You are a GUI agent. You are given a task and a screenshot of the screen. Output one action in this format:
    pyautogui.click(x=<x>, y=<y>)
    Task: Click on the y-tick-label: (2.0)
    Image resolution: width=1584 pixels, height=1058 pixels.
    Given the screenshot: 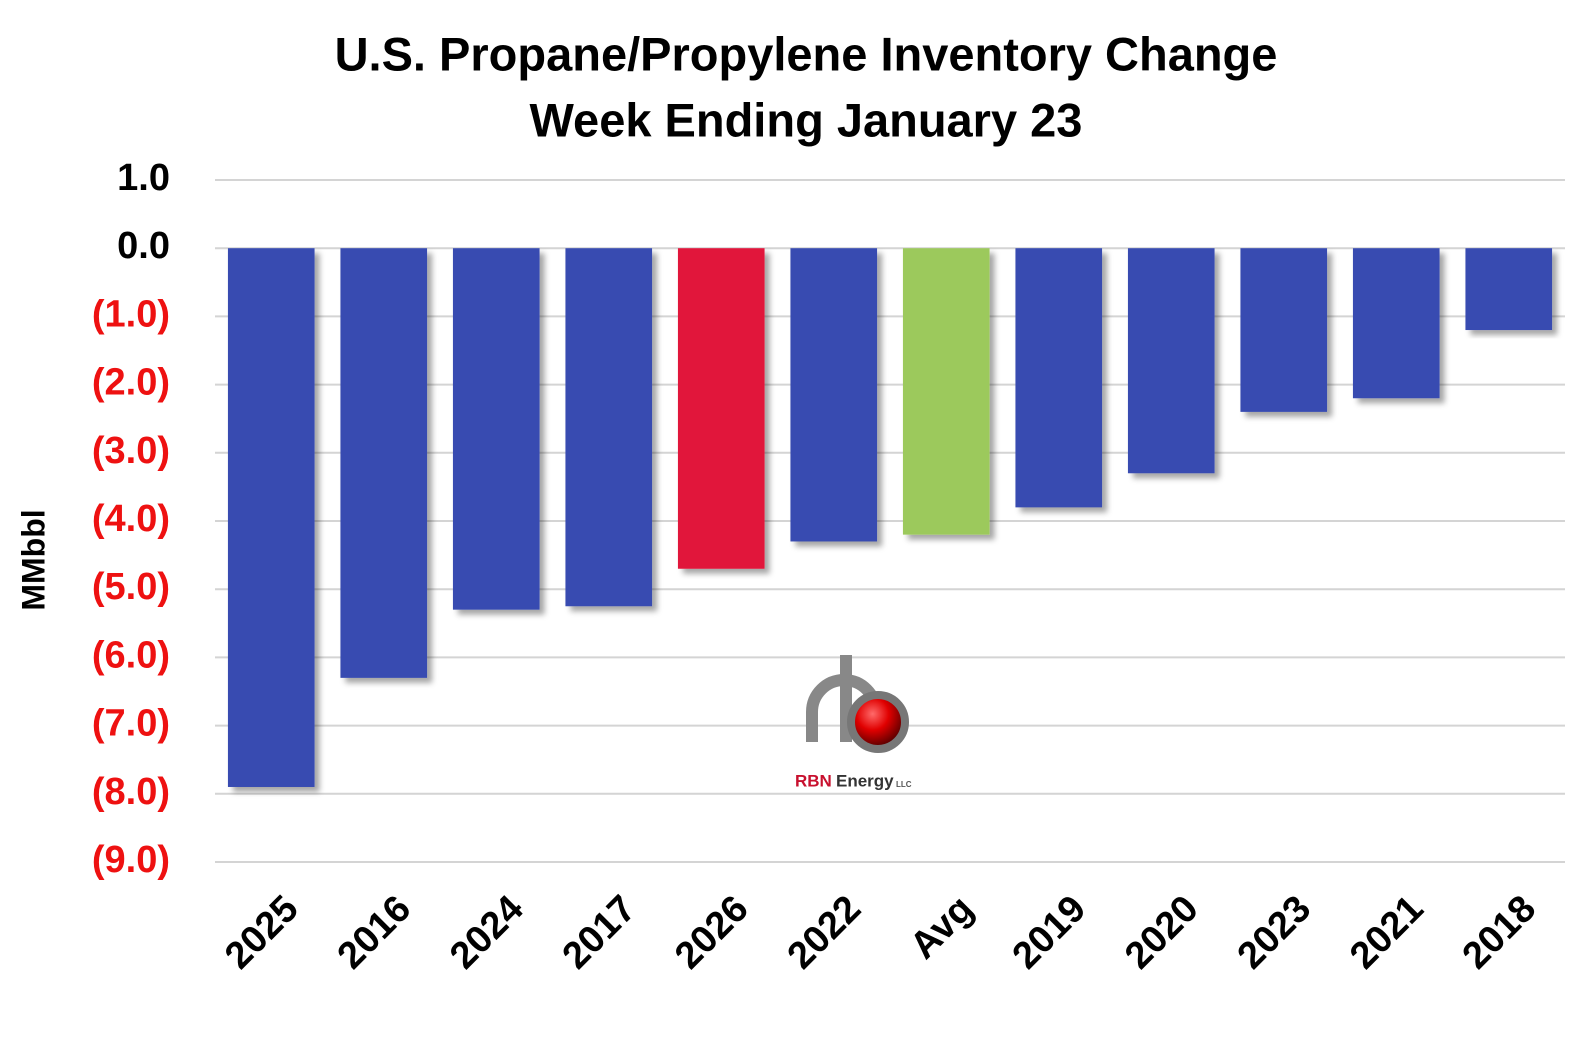 What is the action you would take?
    pyautogui.click(x=131, y=383)
    